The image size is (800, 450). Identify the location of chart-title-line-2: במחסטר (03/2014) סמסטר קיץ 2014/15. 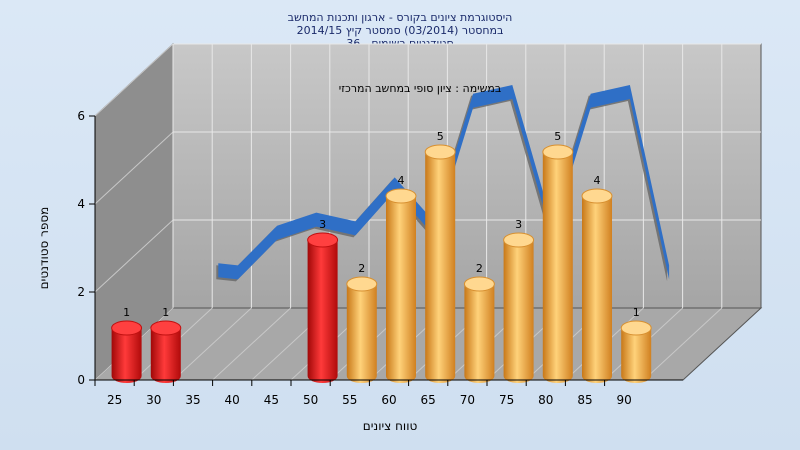
(400, 30).